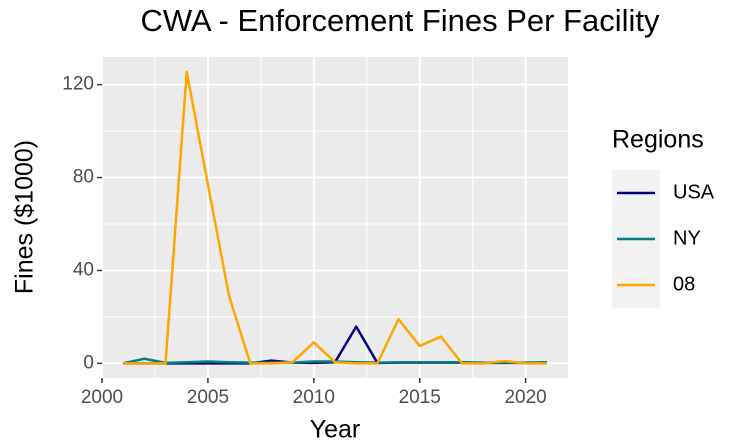 The width and height of the screenshot is (738, 444). I want to click on x-tick-label: 2015, so click(420, 397).